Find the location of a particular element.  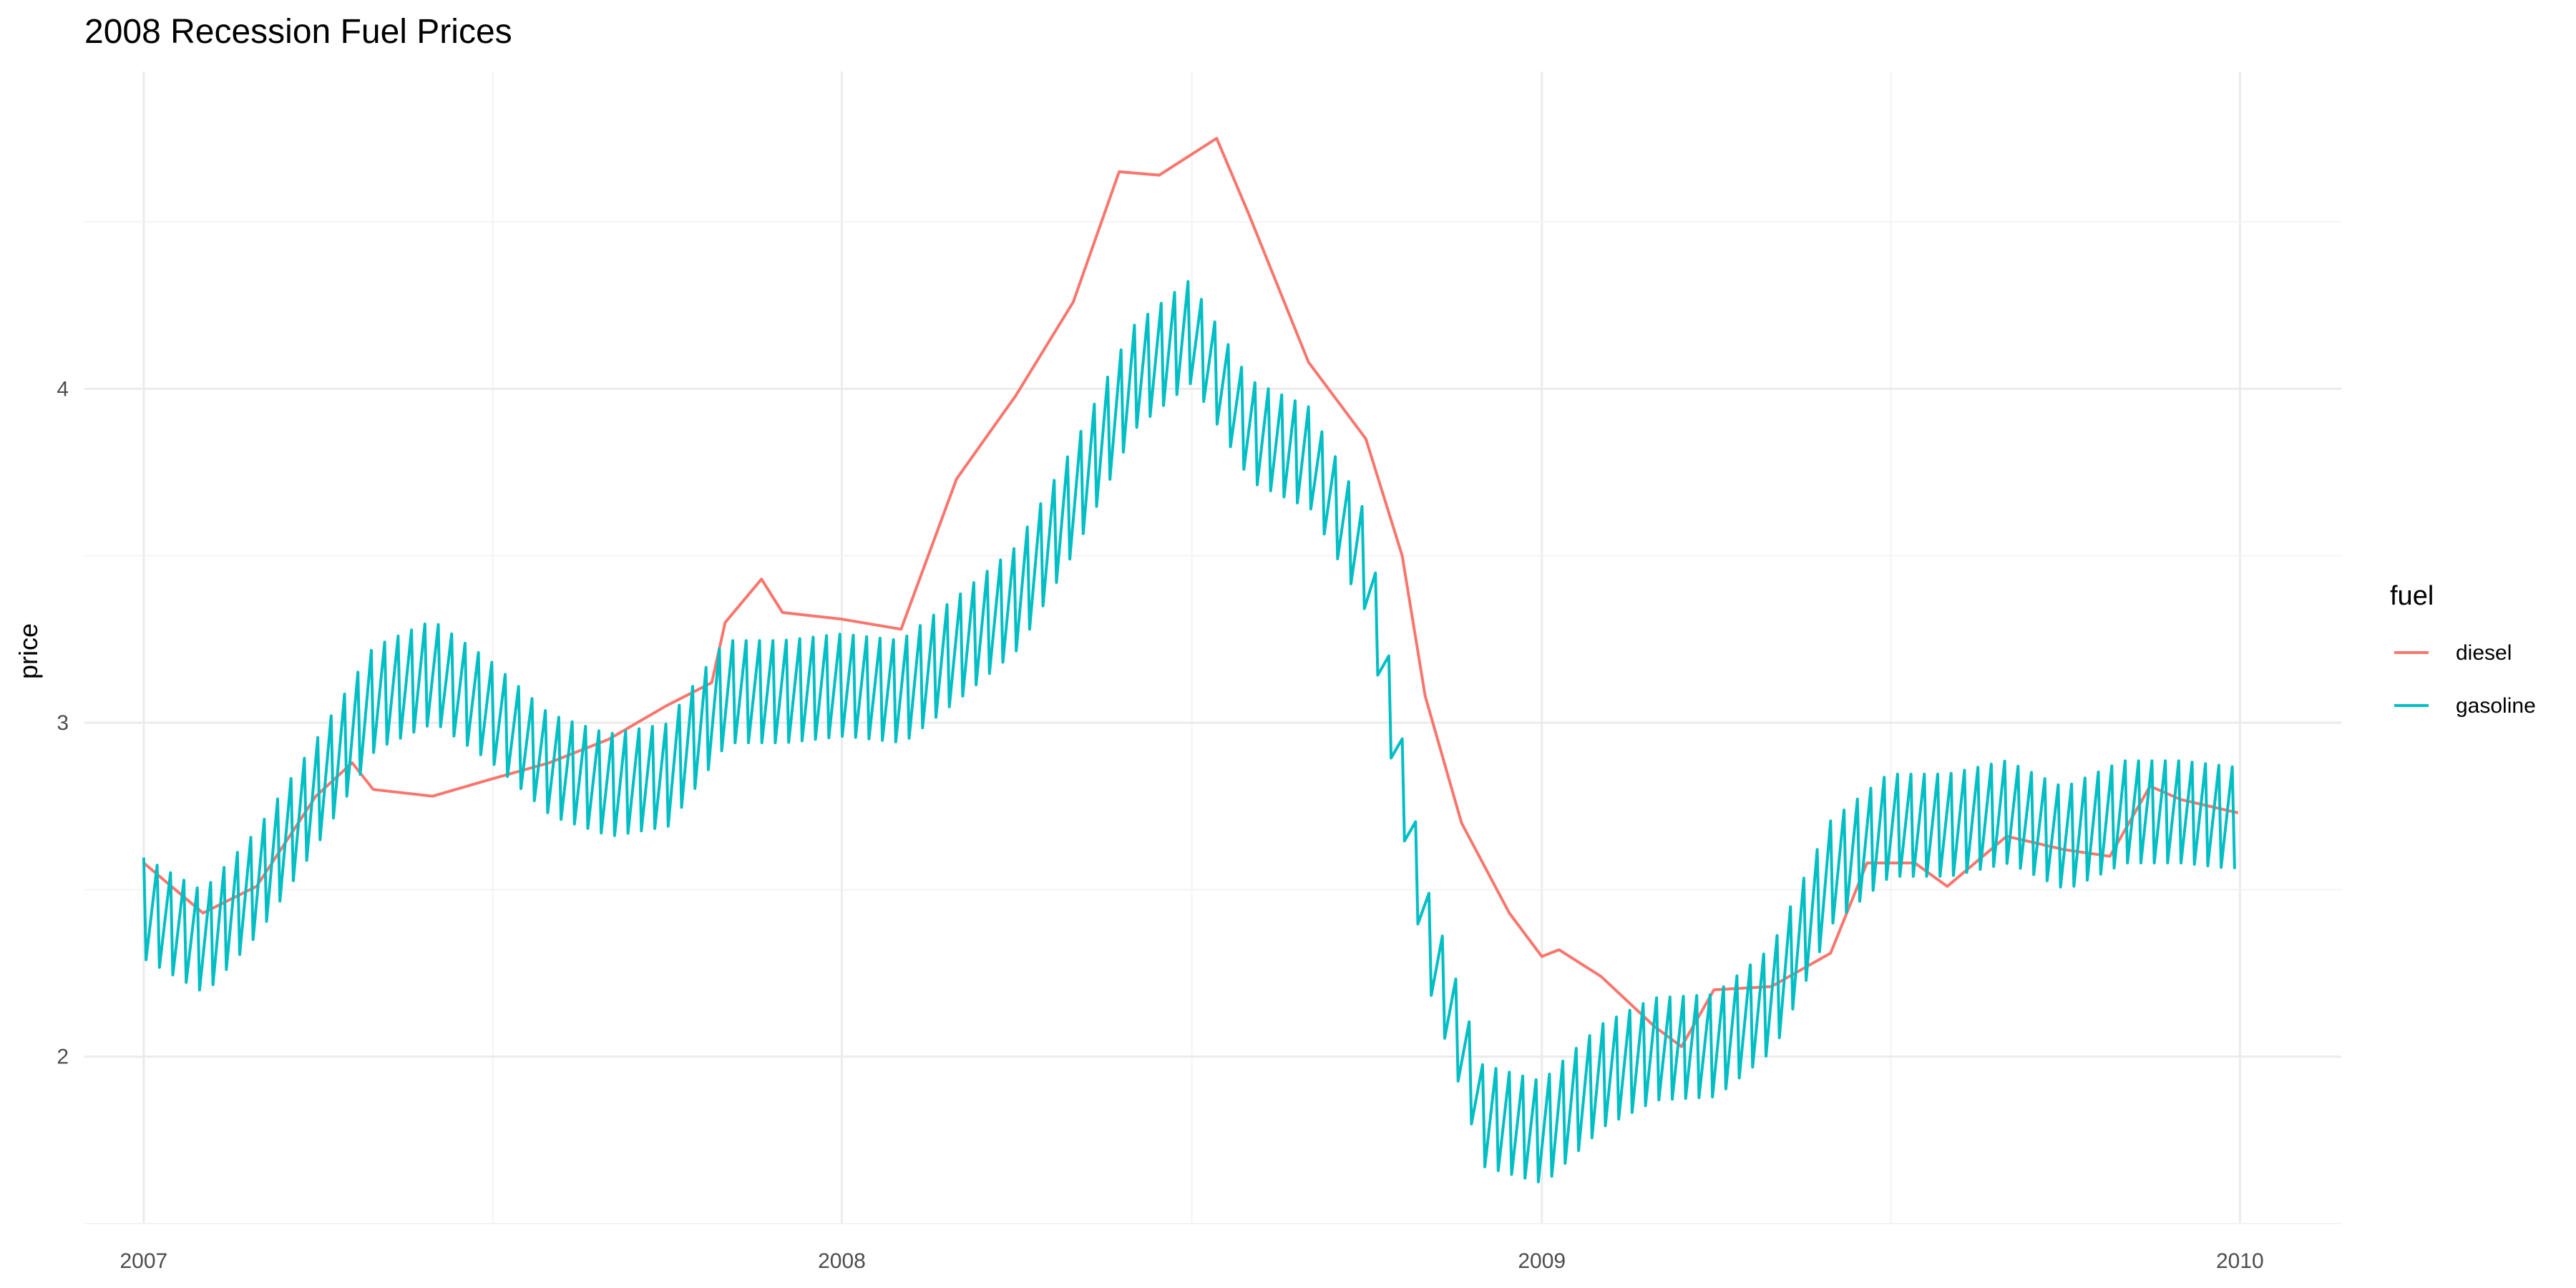

x-tick-label: 2009 is located at coordinates (1542, 1261).